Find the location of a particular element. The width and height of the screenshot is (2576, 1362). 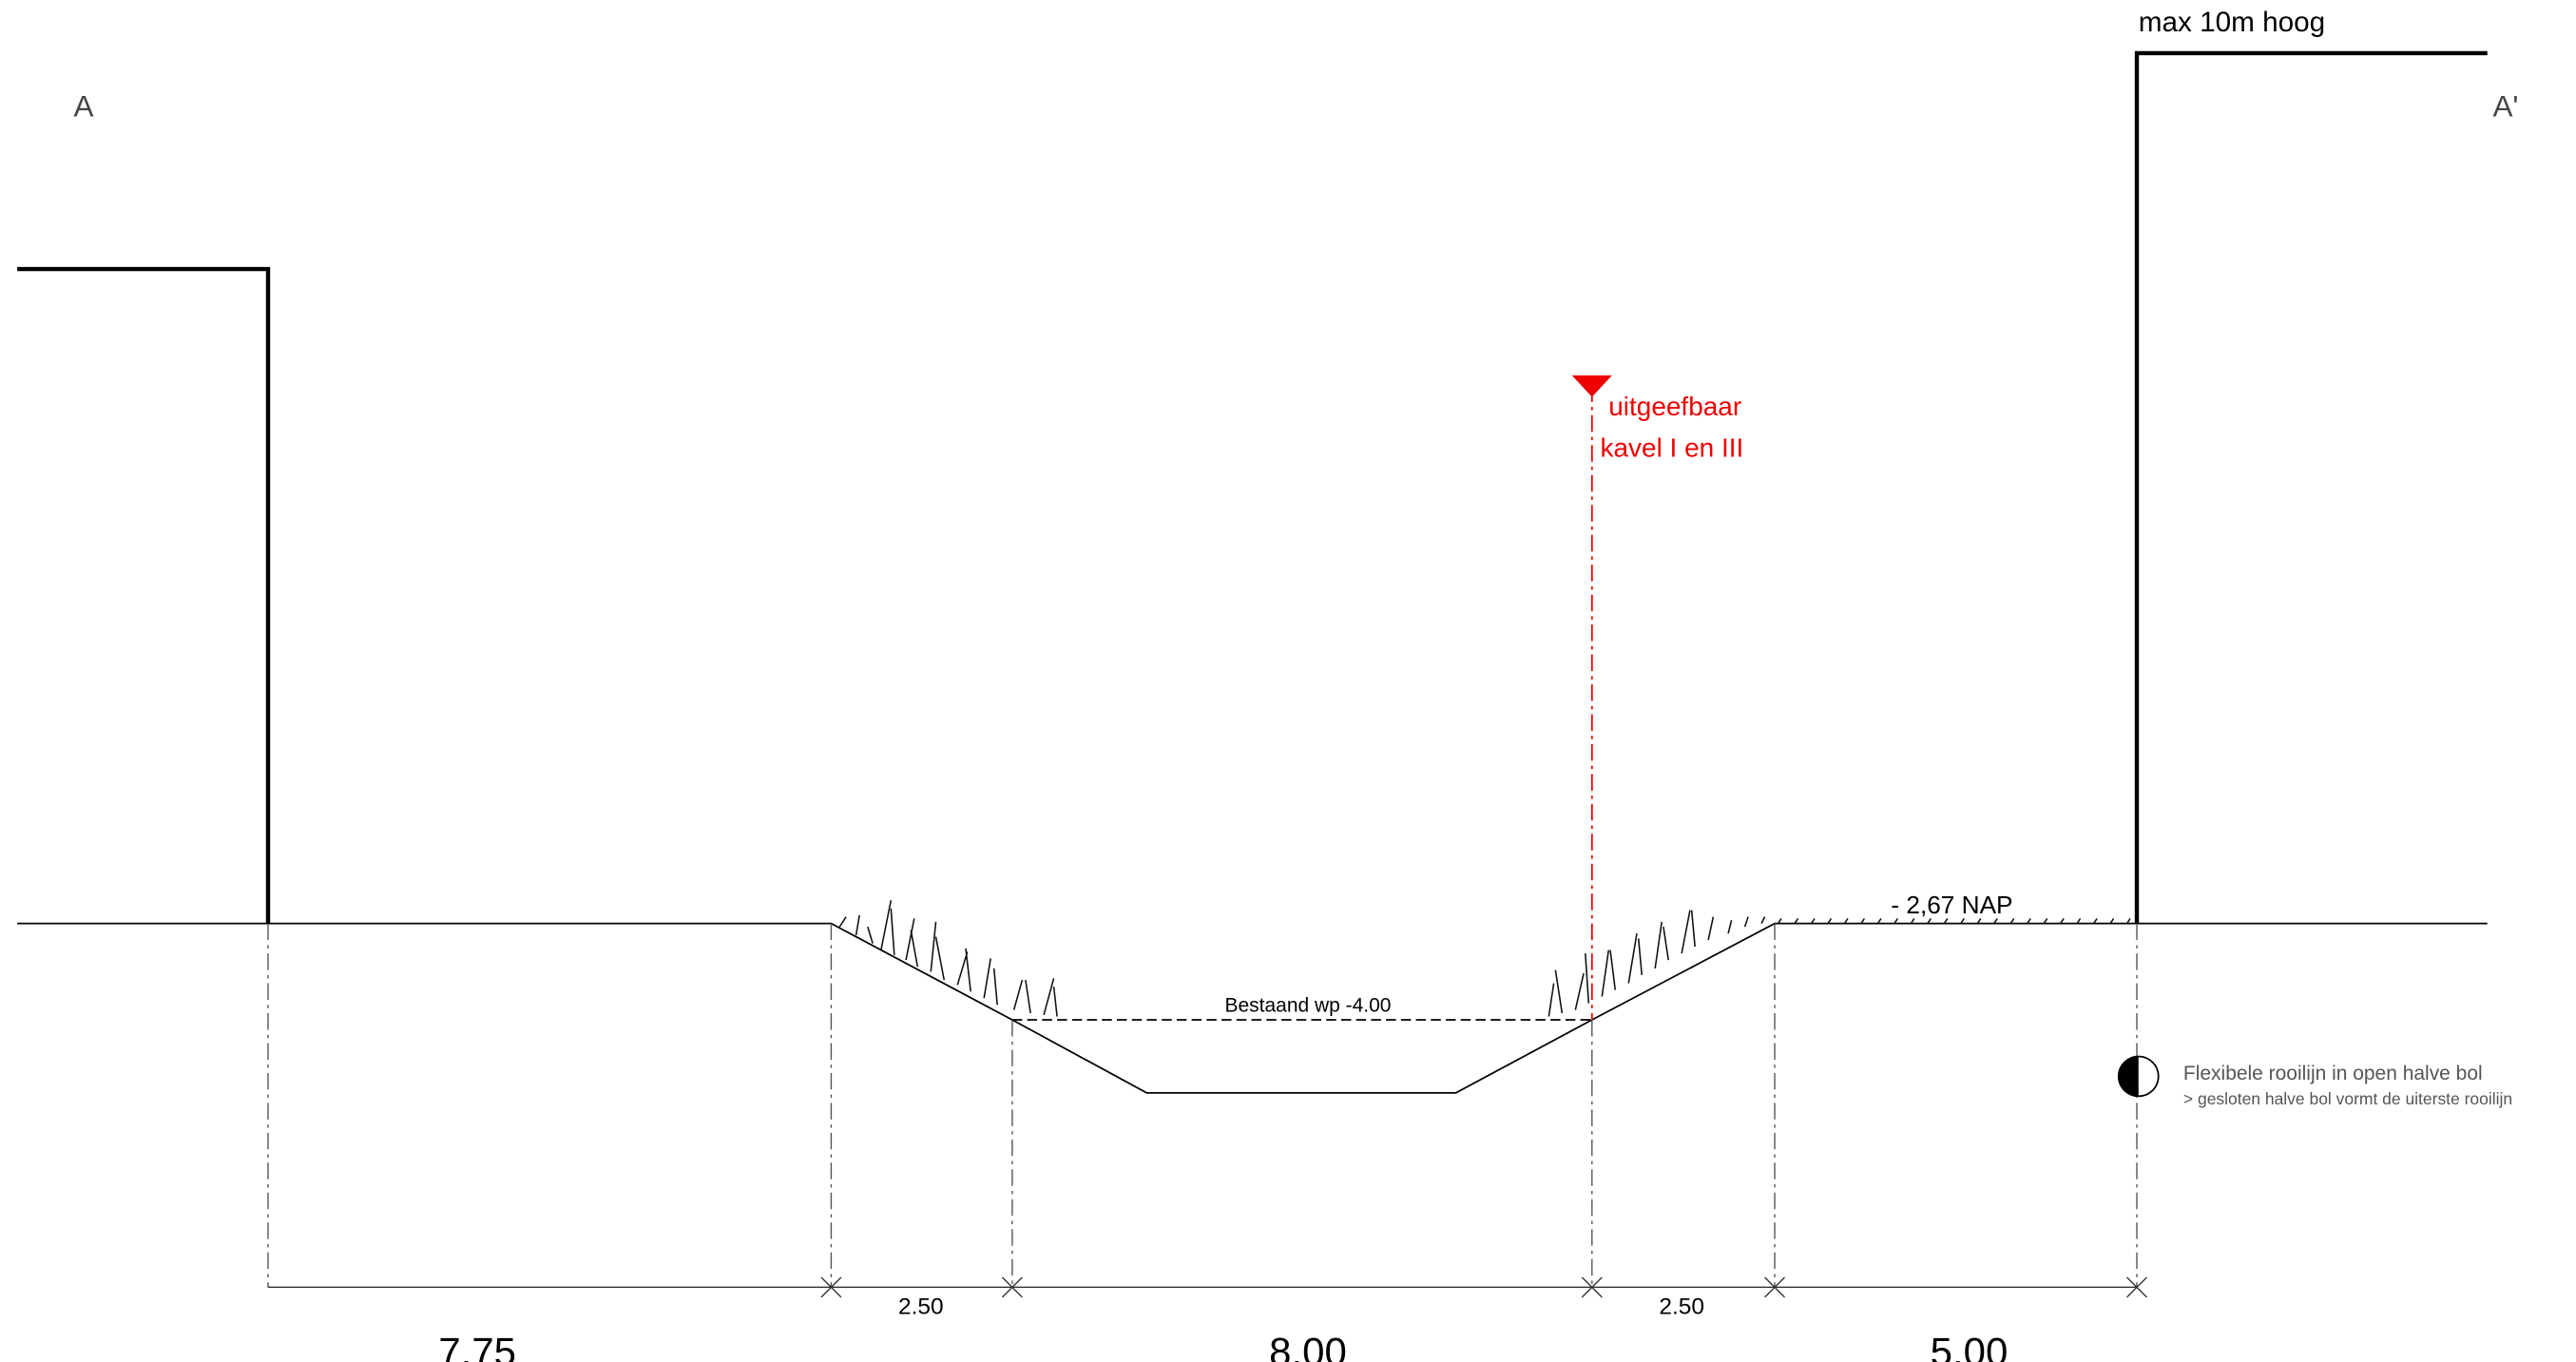

right-building is located at coordinates (2311, 487).